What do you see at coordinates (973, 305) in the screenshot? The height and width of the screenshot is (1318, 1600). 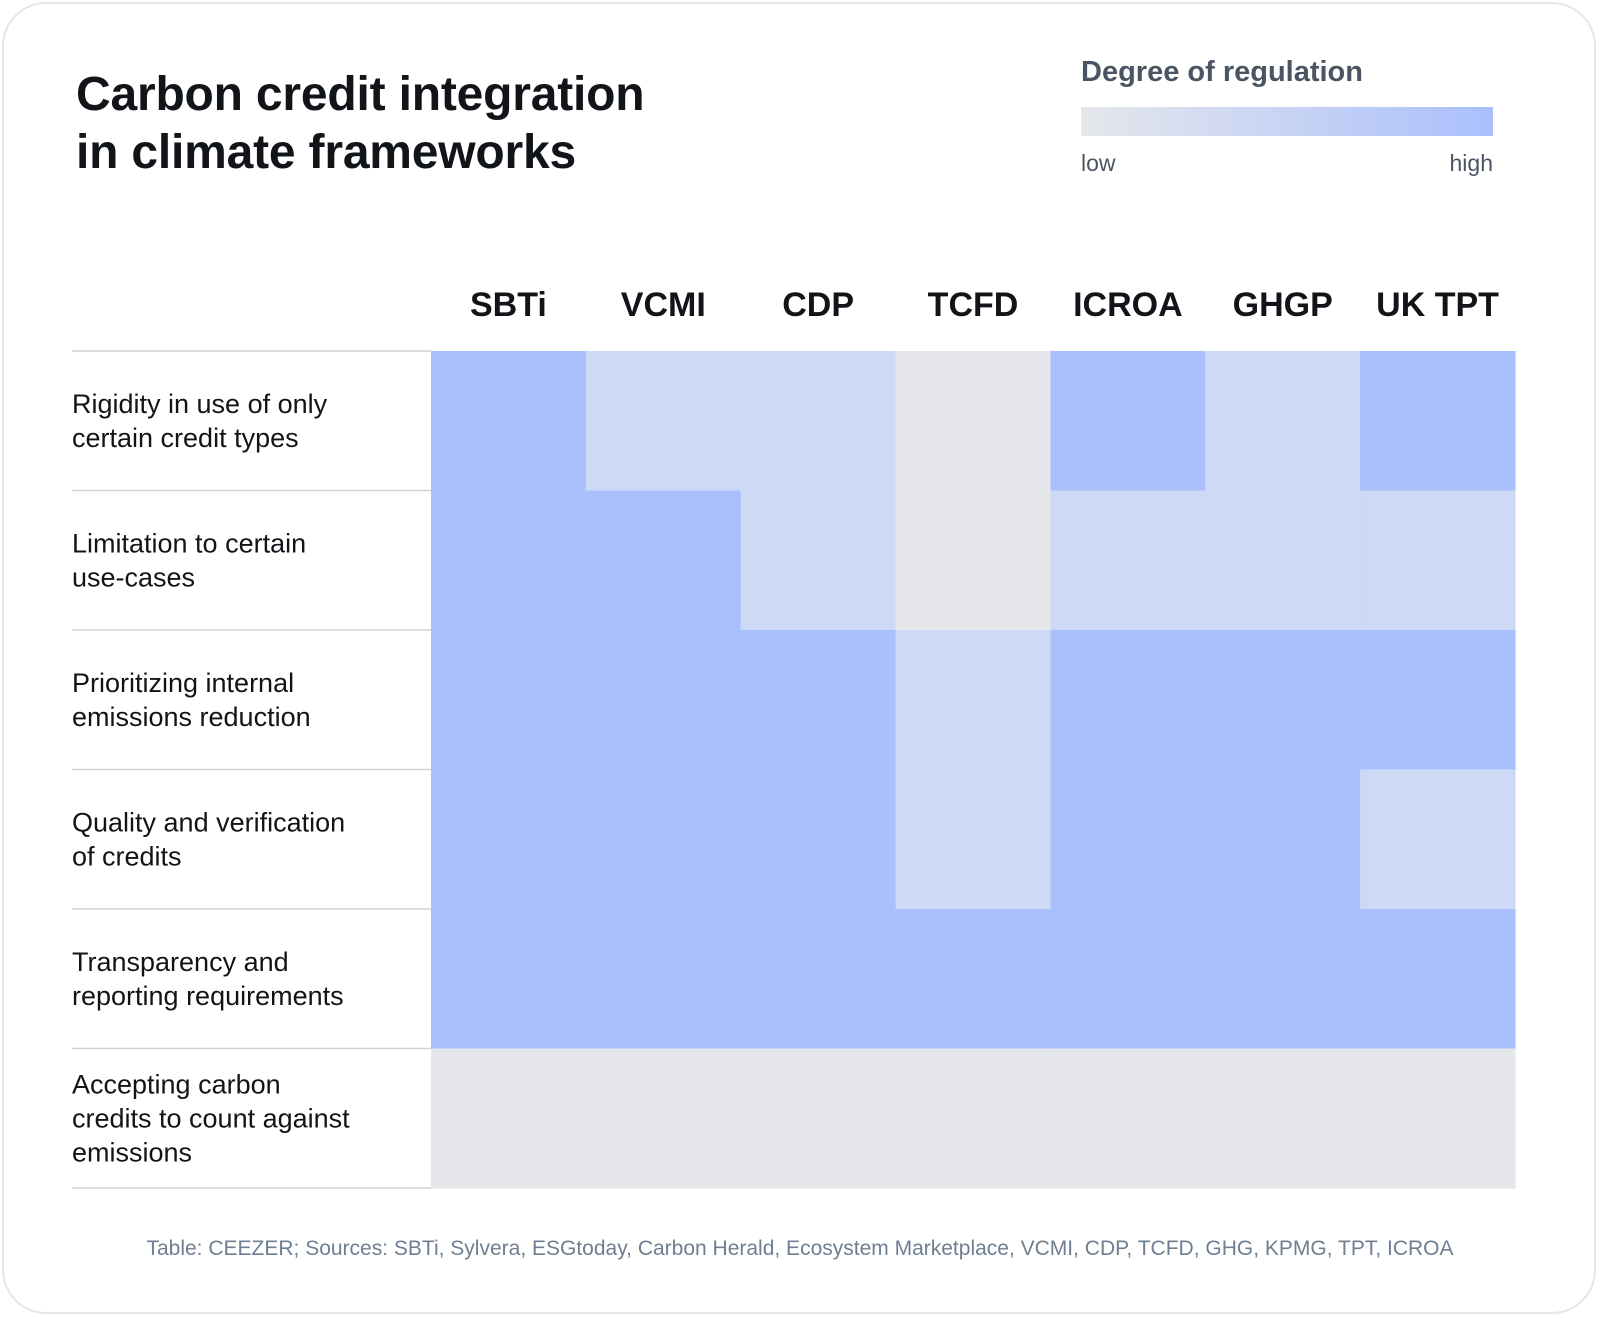 I see `column-header-tcfd: TCFD` at bounding box center [973, 305].